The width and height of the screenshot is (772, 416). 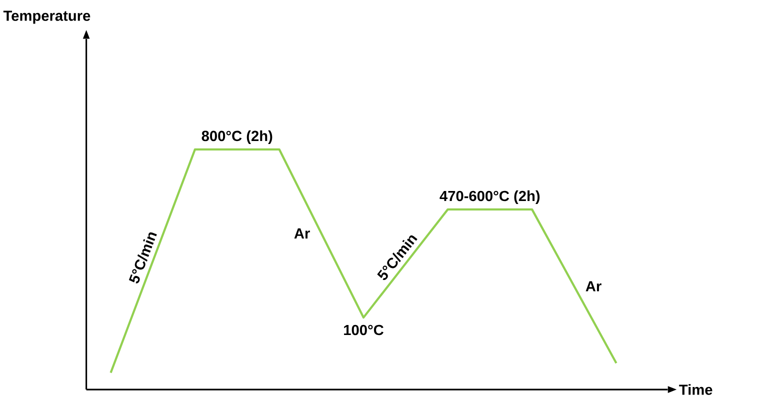 I want to click on annotation: 100°C, so click(x=364, y=330).